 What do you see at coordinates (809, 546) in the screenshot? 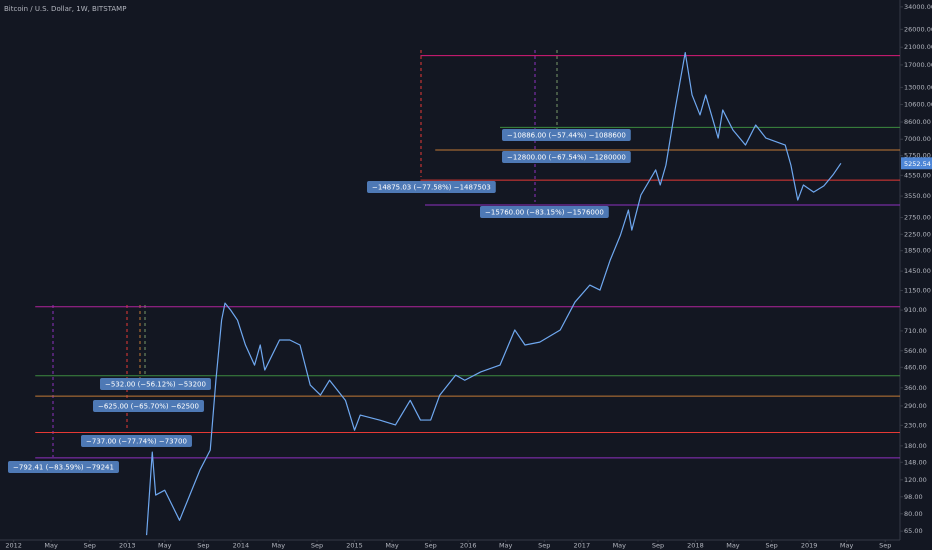
I see `x-tick-label: 2019` at bounding box center [809, 546].